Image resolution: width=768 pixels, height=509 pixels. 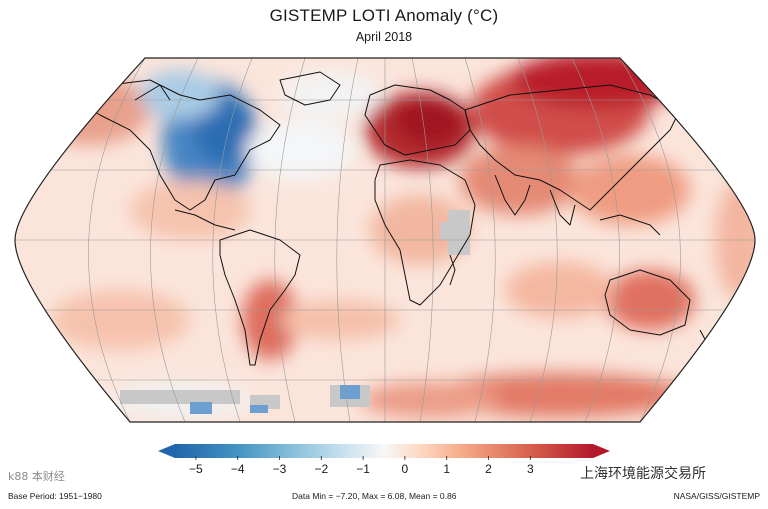 I want to click on colorbar-tick-label: −3, so click(x=279, y=469).